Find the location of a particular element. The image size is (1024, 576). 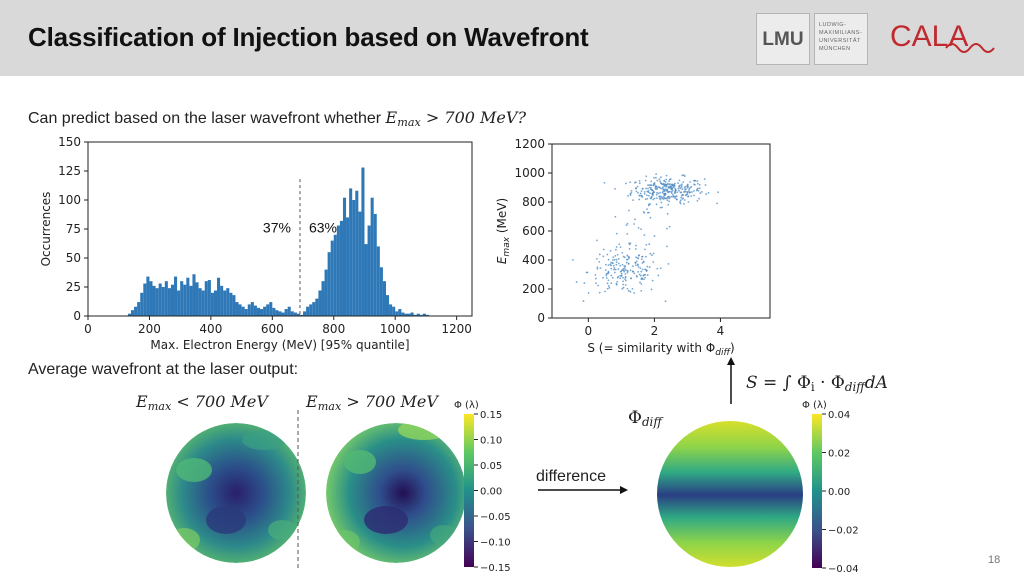

arrow-up-icon is located at coordinates (731, 380).